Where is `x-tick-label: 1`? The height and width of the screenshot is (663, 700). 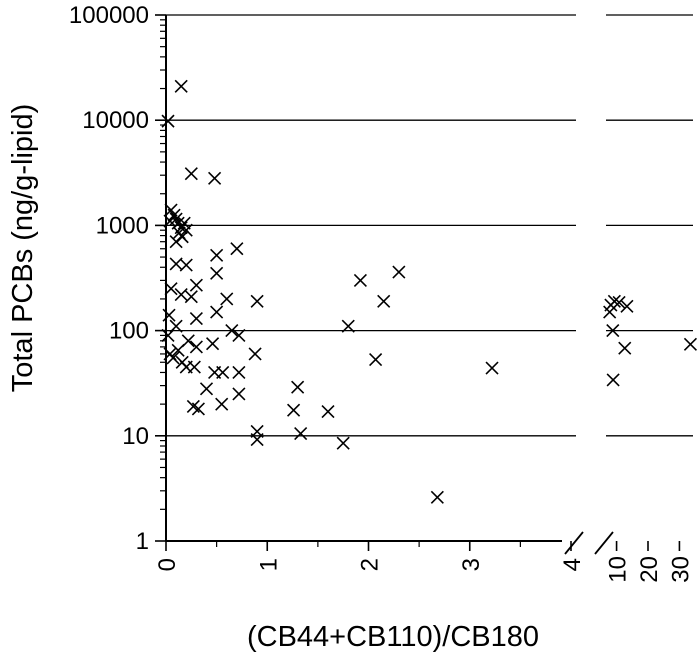 x-tick-label: 1 is located at coordinates (268, 564).